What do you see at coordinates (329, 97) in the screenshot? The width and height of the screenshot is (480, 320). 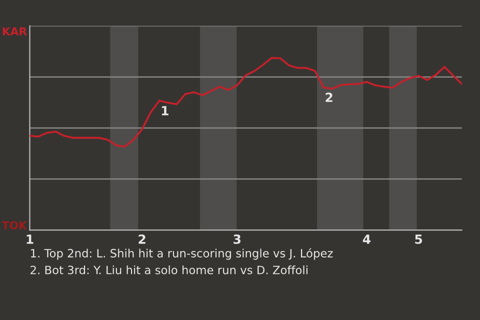 I see `annotation: 2` at bounding box center [329, 97].